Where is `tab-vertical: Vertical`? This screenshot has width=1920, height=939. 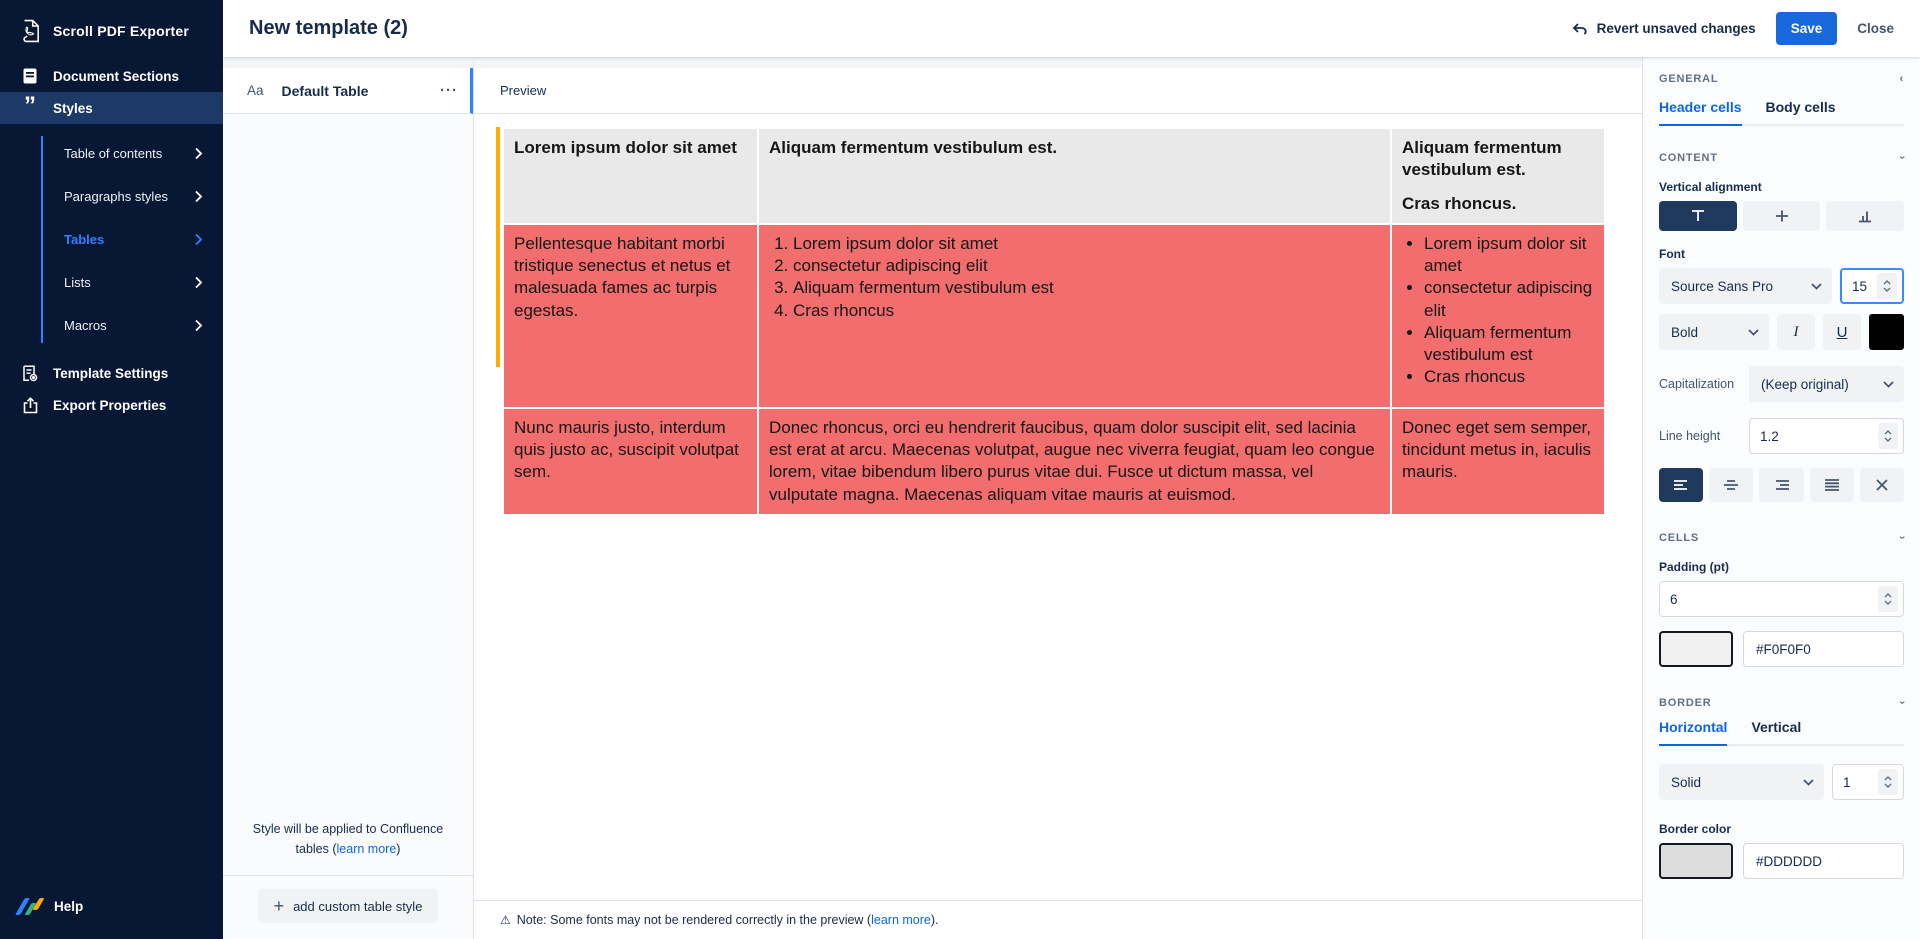
tab-vertical: Vertical is located at coordinates (1776, 727).